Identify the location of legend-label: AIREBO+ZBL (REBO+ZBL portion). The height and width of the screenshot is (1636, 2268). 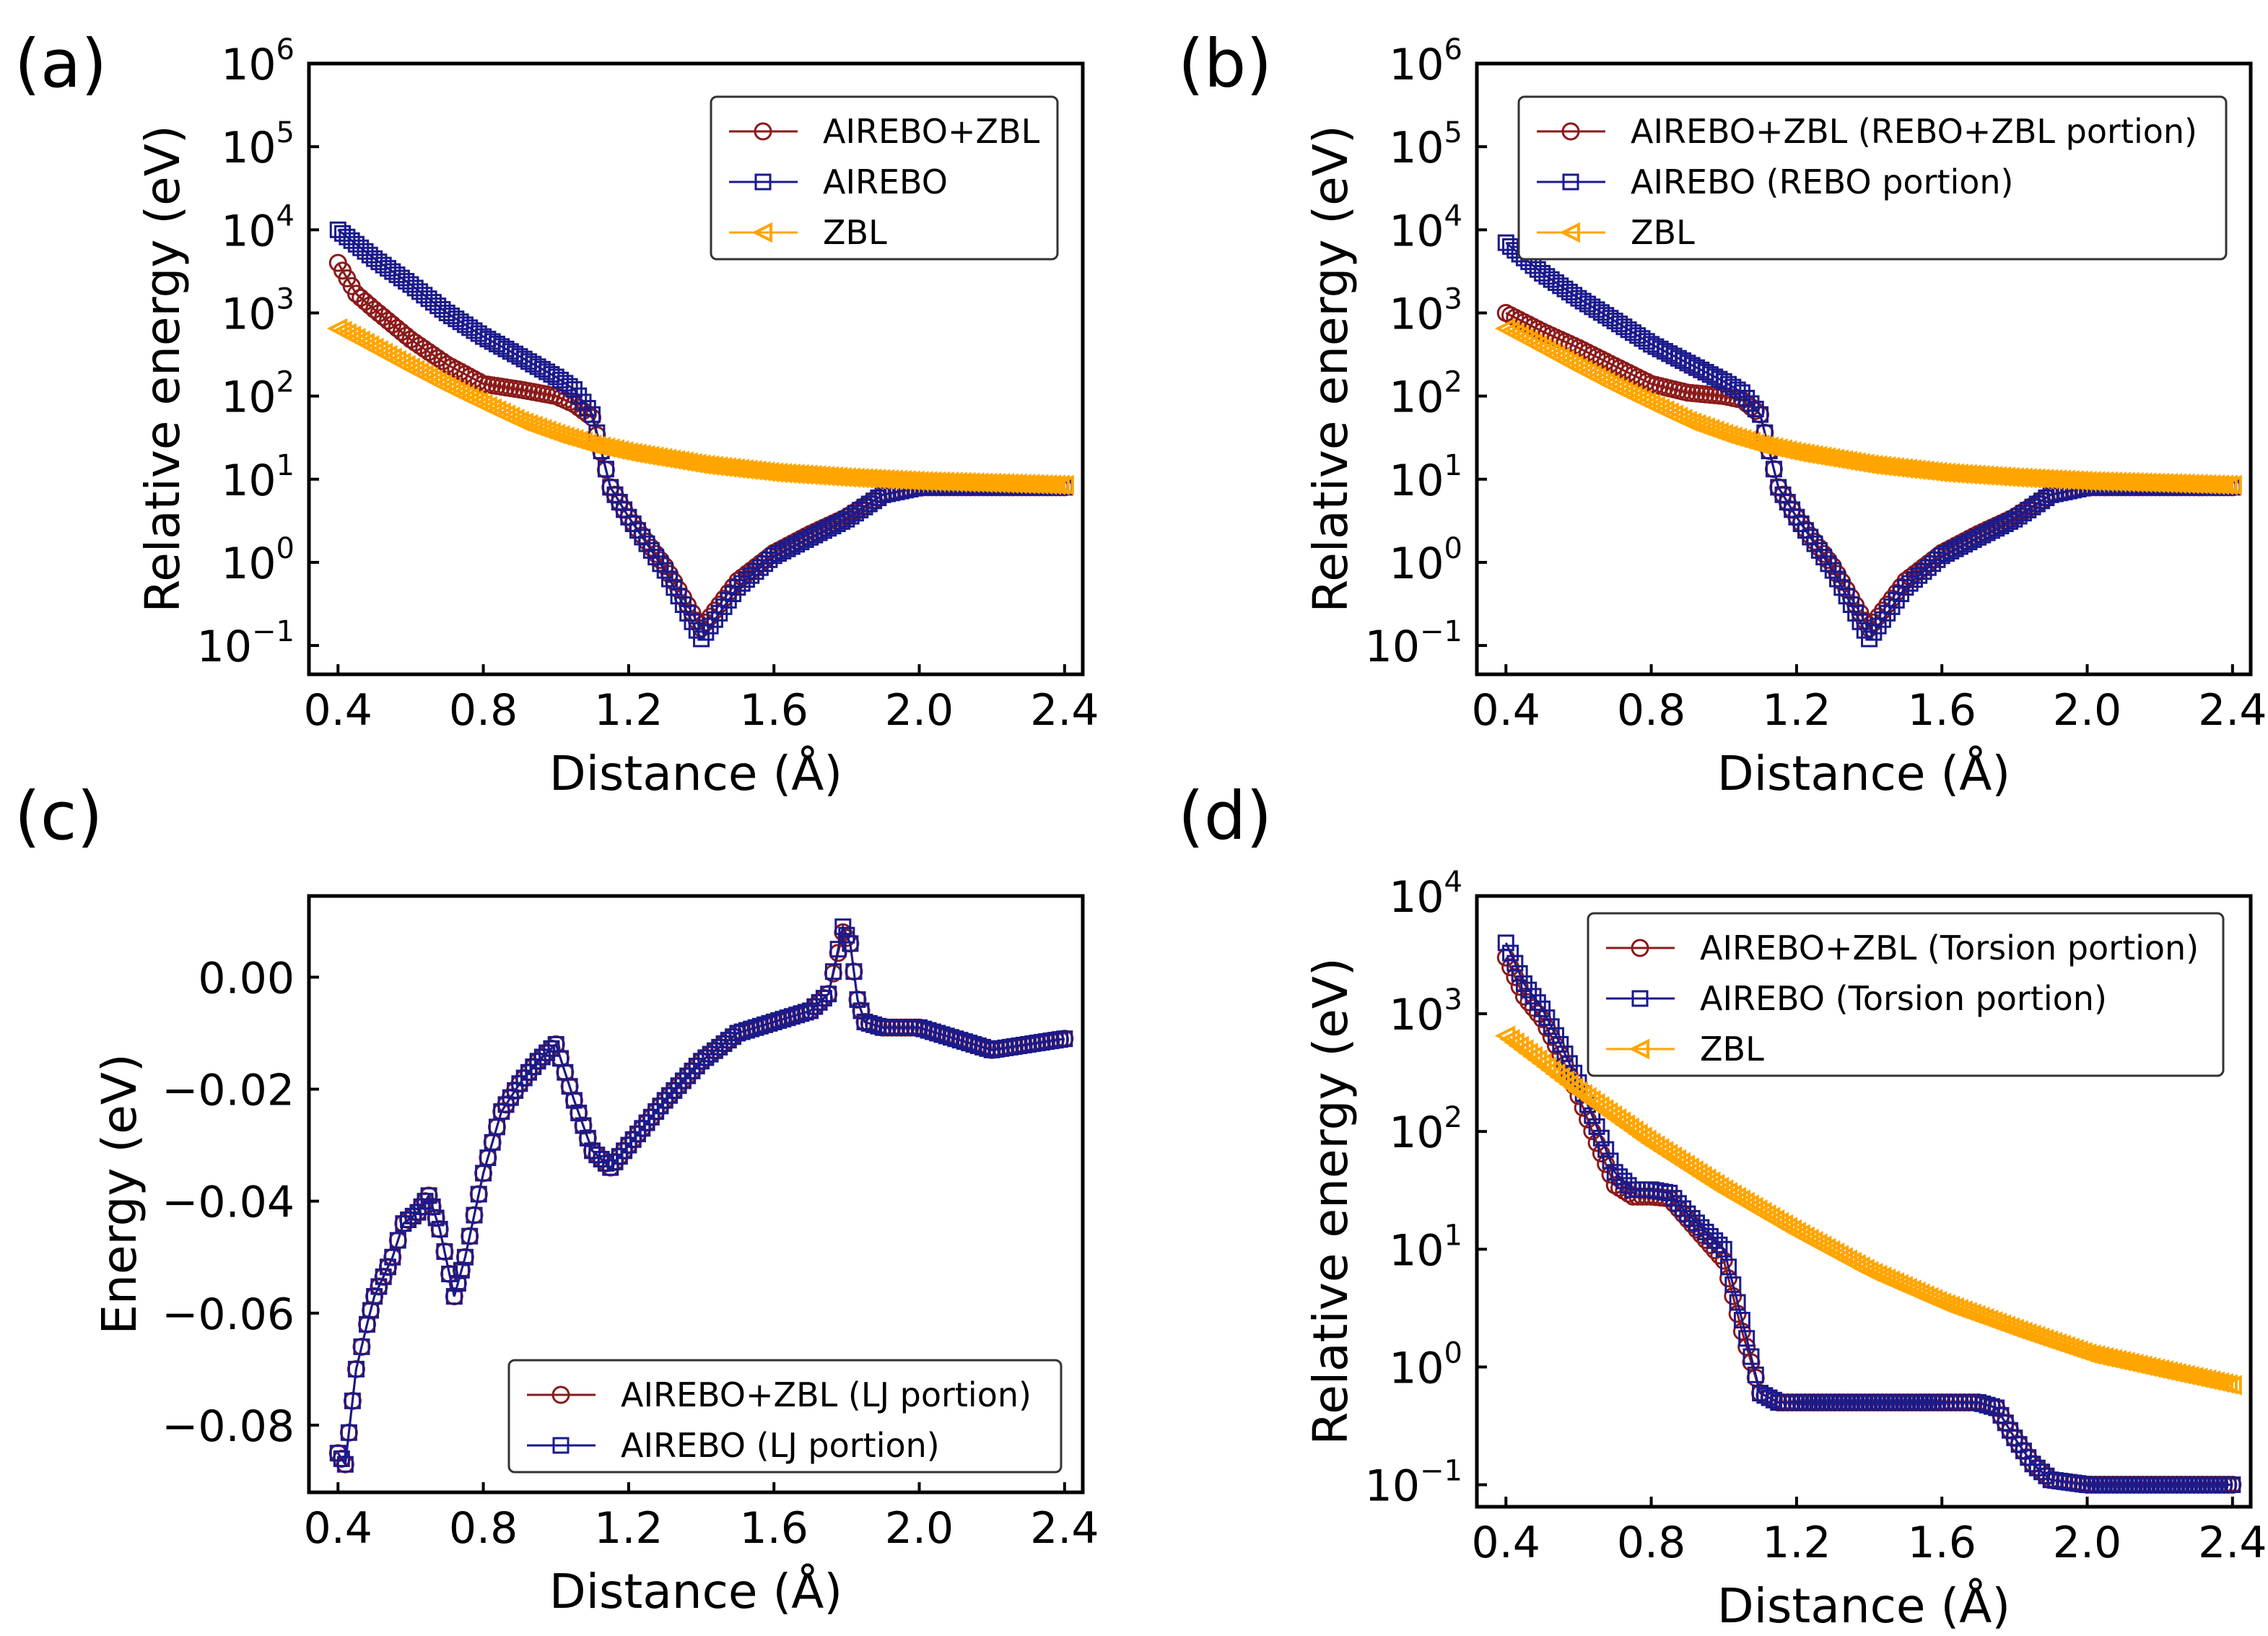
(1914, 131).